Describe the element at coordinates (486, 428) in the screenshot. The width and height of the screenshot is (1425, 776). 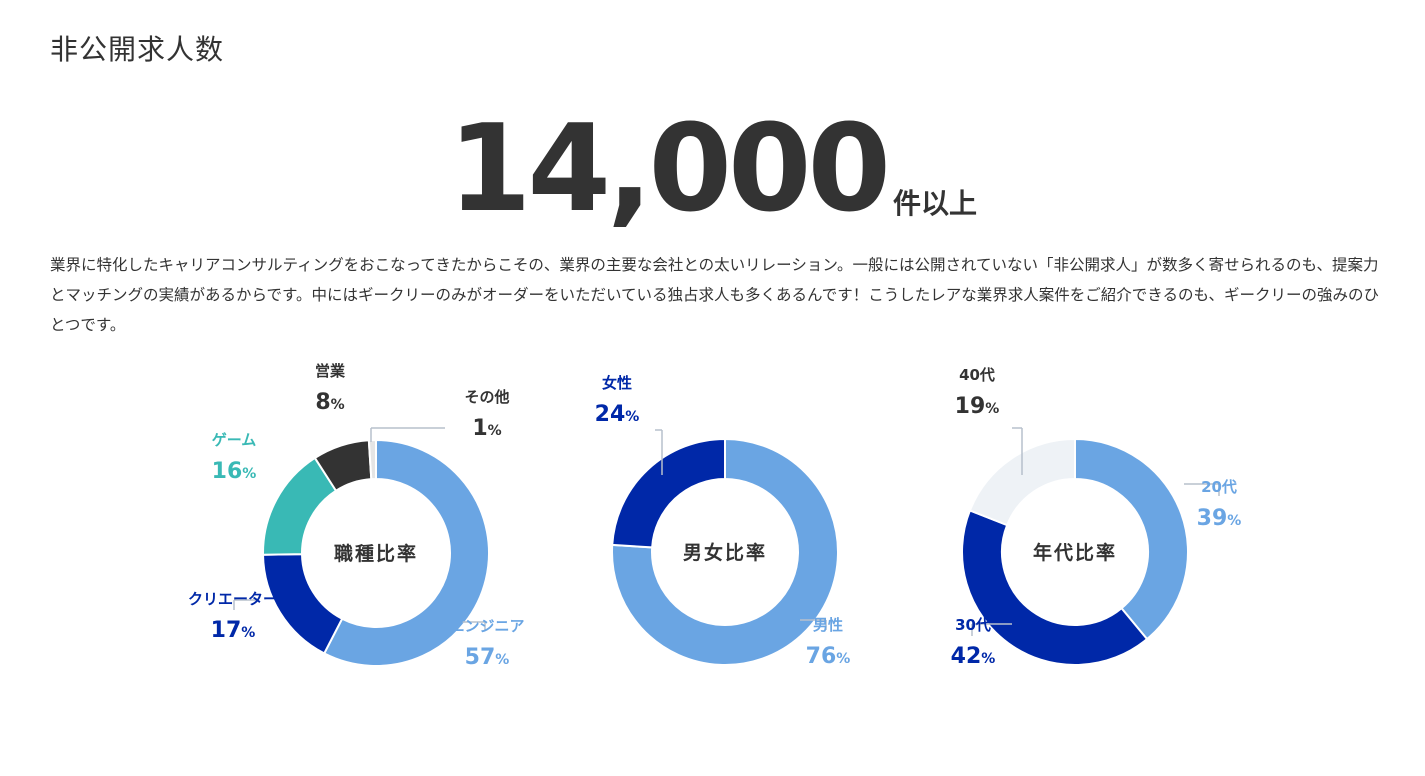
I see `slice-value: 1%` at that location.